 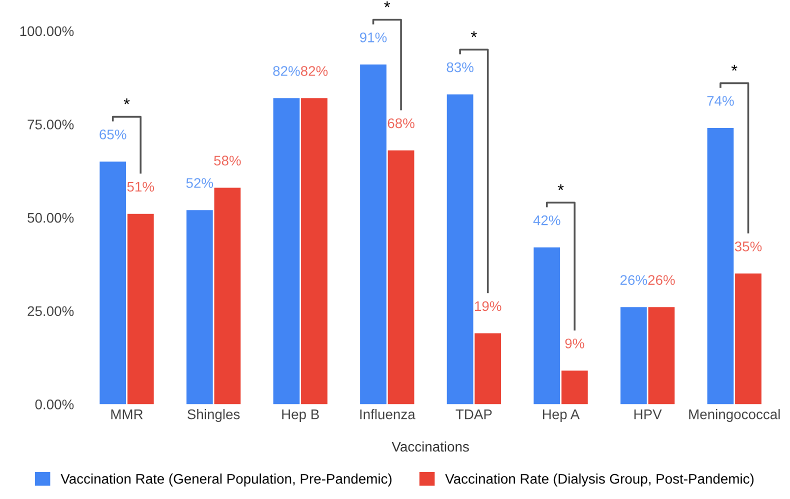 I want to click on data-label: 91%, so click(x=373, y=37).